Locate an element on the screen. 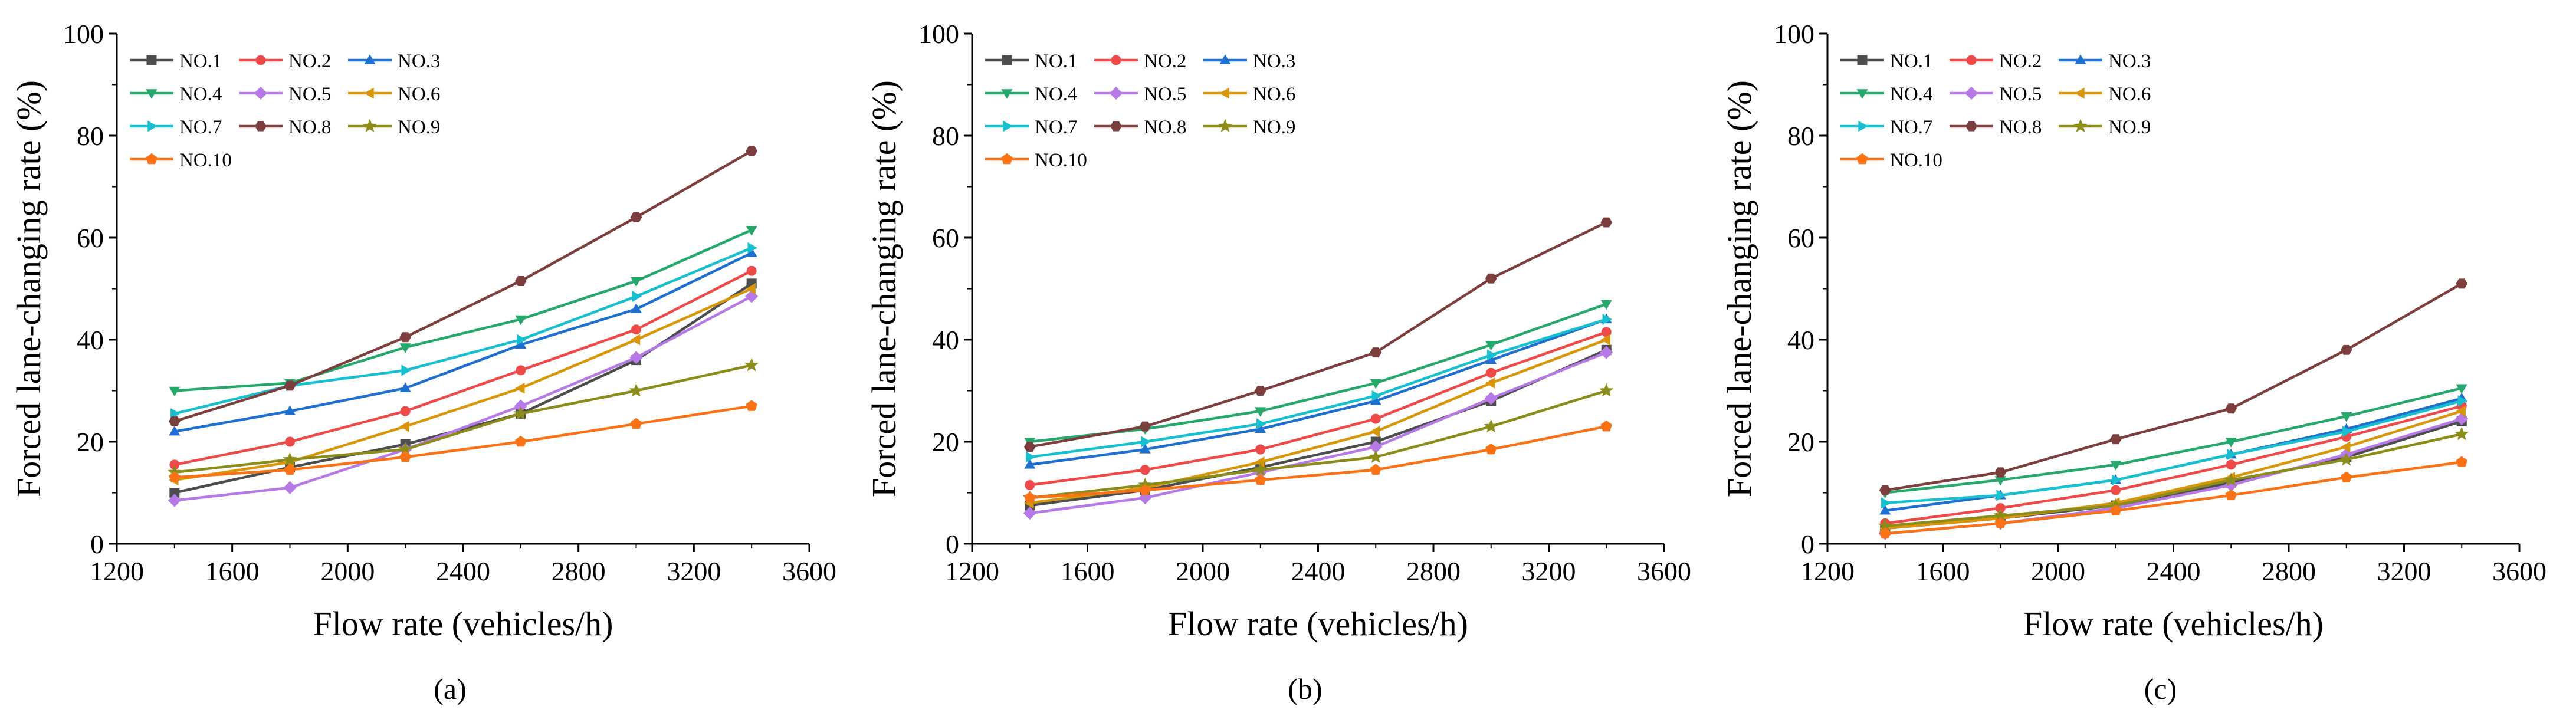  legend-entry: NO.10 is located at coordinates (1036, 160).